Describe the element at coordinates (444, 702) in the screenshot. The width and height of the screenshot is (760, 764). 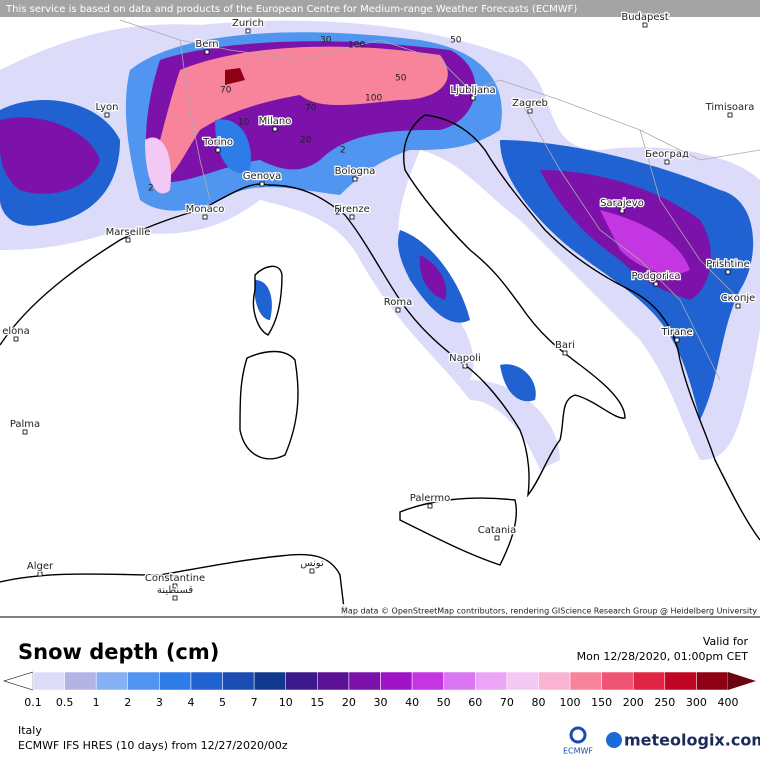
I see `colorbar-tick-label: 50` at that location.